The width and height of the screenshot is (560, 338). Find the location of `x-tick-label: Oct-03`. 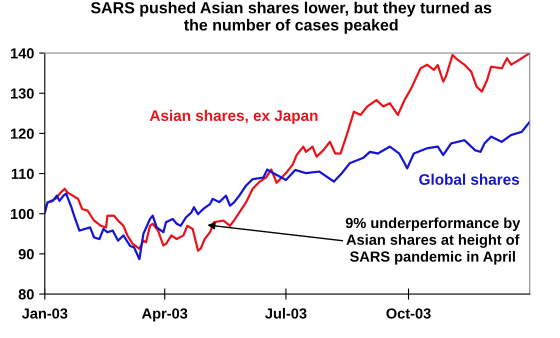

x-tick-label: Oct-03 is located at coordinates (408, 313).